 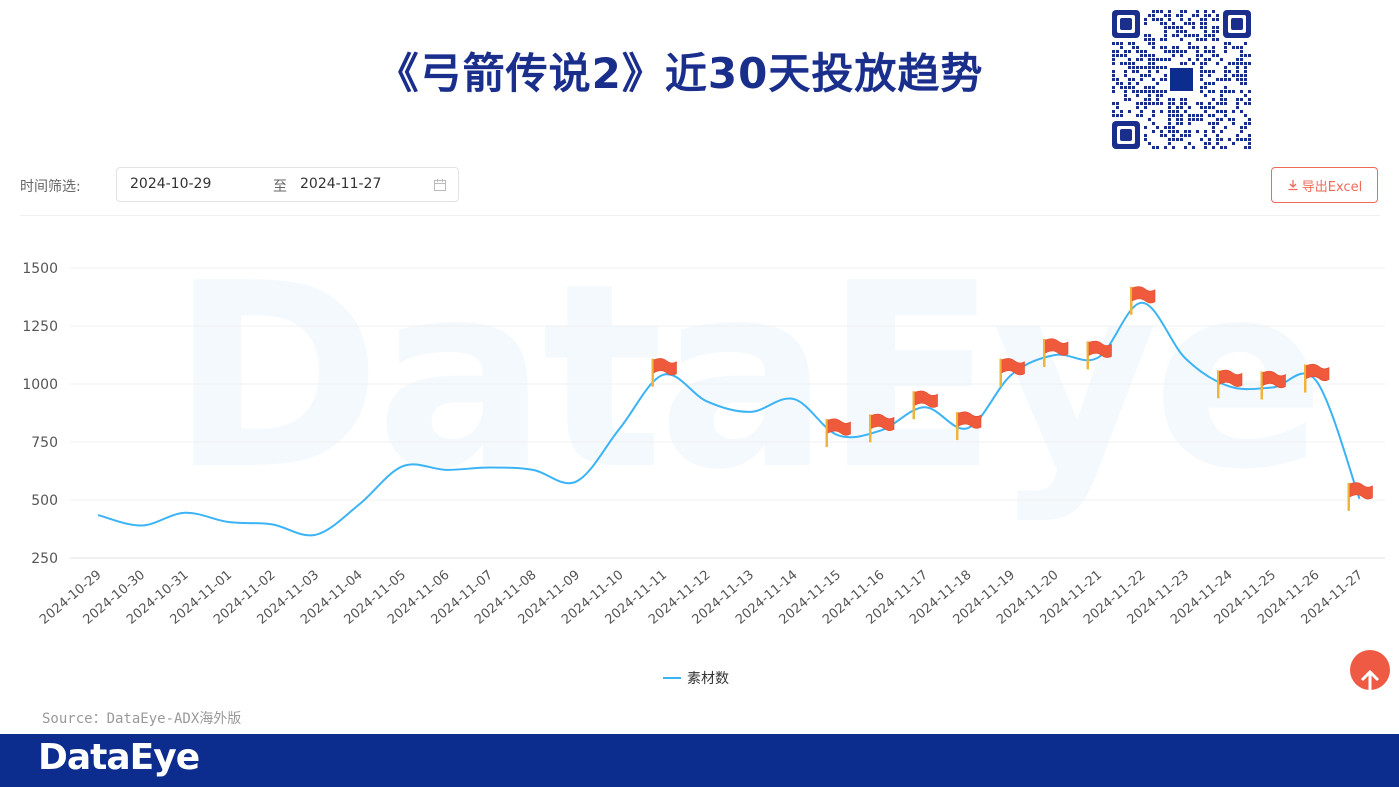 What do you see at coordinates (287, 184) in the screenshot?
I see `date-range-picker: 2024-10-29 至 2024-11-27` at bounding box center [287, 184].